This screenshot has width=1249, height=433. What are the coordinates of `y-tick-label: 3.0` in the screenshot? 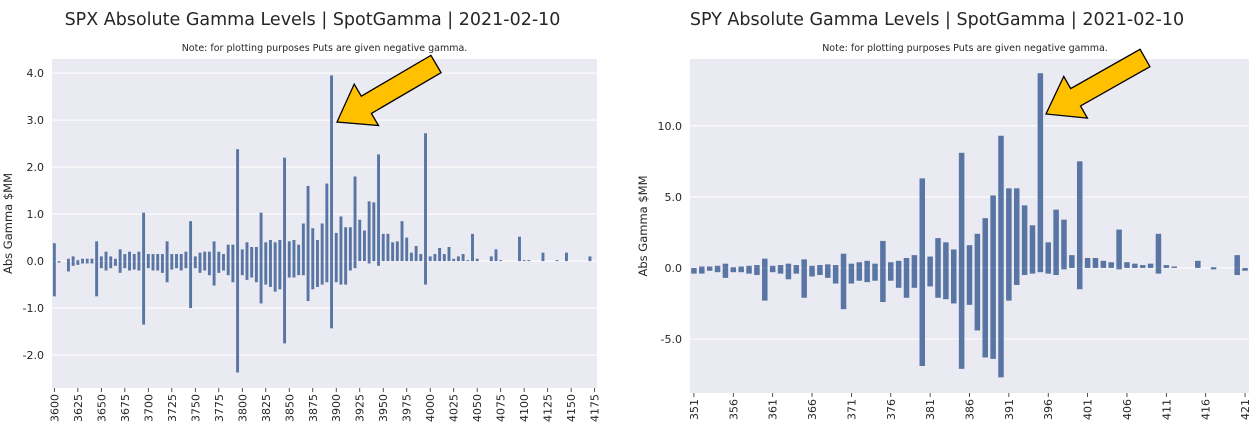 It's located at (36, 120).